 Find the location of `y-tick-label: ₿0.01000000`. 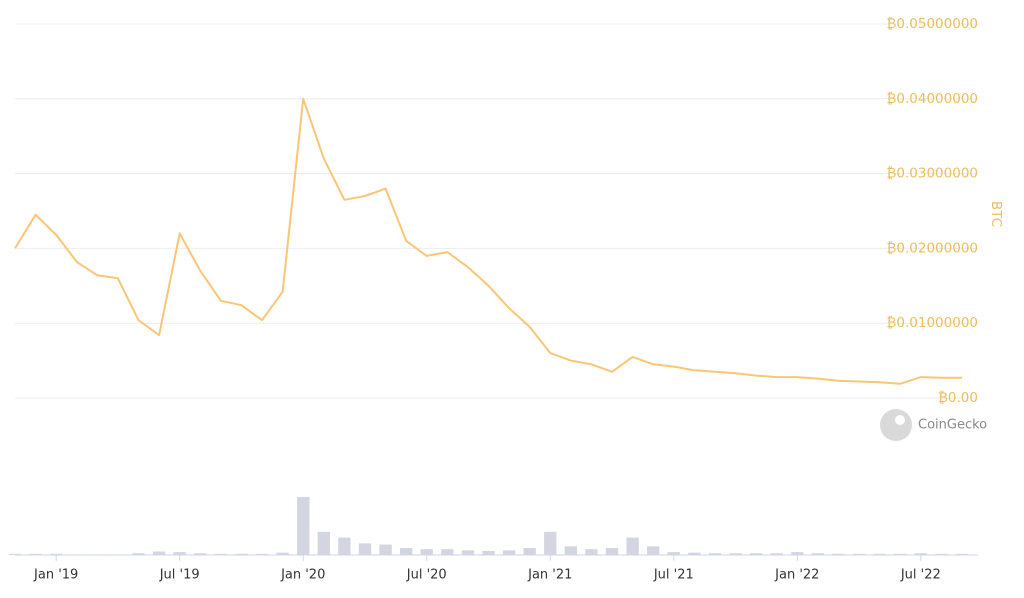

y-tick-label: ₿0.01000000 is located at coordinates (932, 323).